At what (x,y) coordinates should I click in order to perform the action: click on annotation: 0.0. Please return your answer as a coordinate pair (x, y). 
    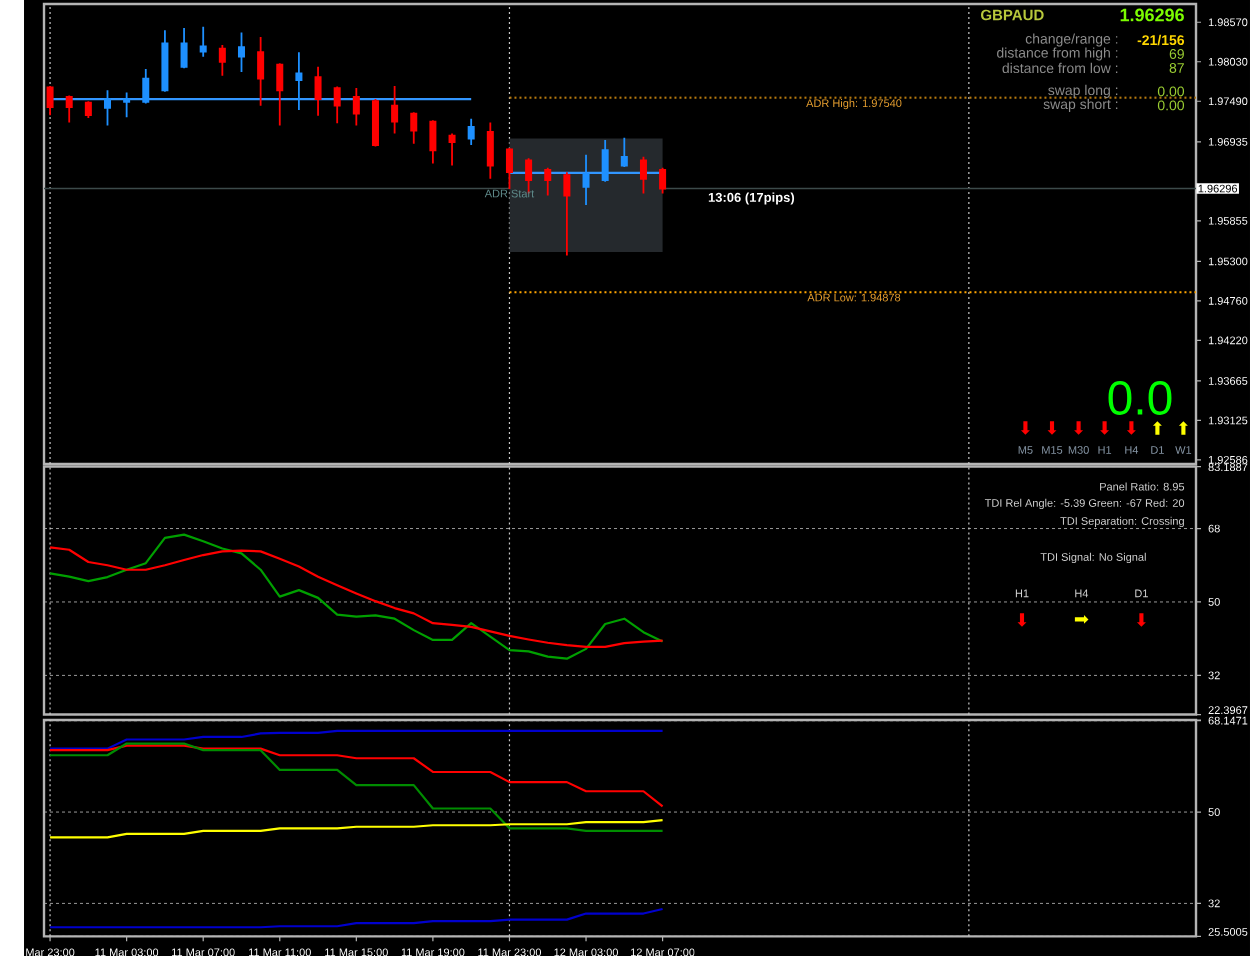
    Looking at the image, I should click on (1140, 398).